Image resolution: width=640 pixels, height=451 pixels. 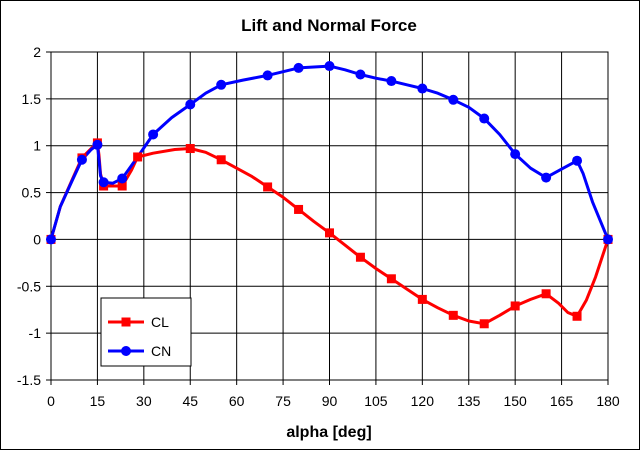 What do you see at coordinates (51, 401) in the screenshot?
I see `x-tick-label-0: 0` at bounding box center [51, 401].